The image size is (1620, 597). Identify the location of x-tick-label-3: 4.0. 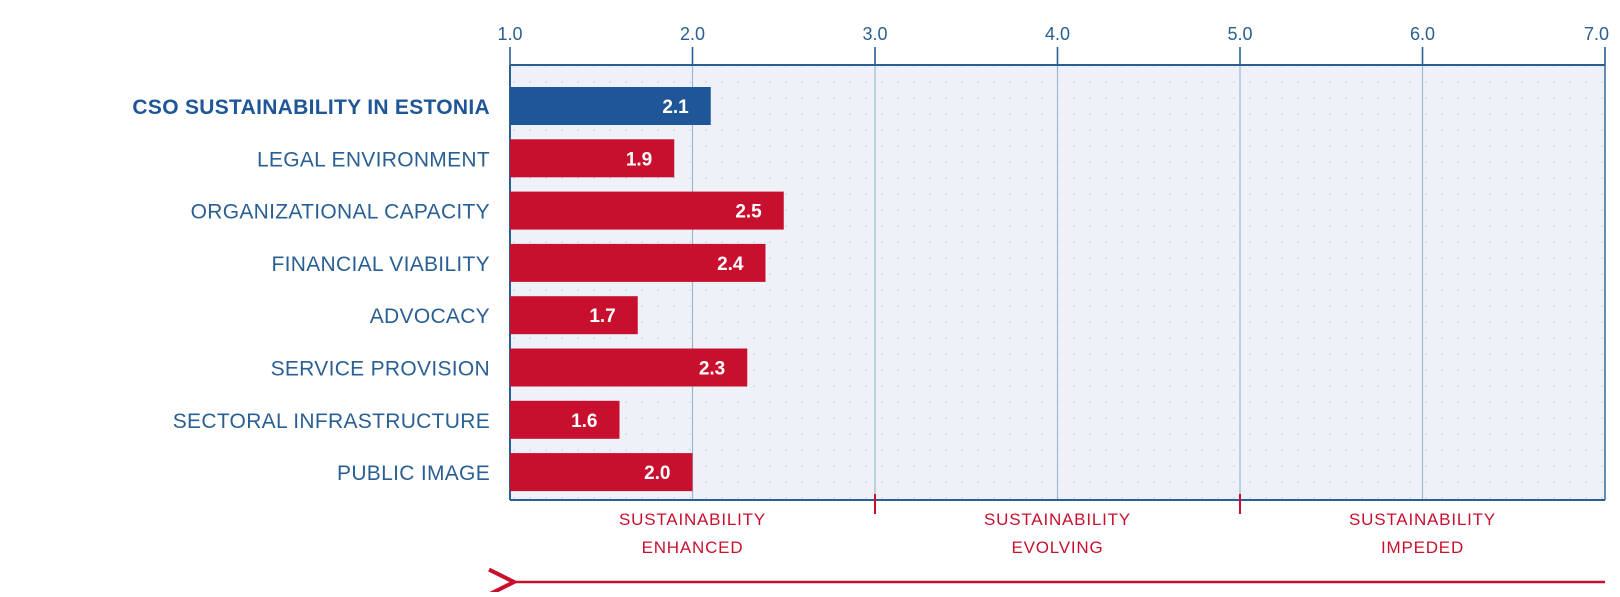
(1057, 34).